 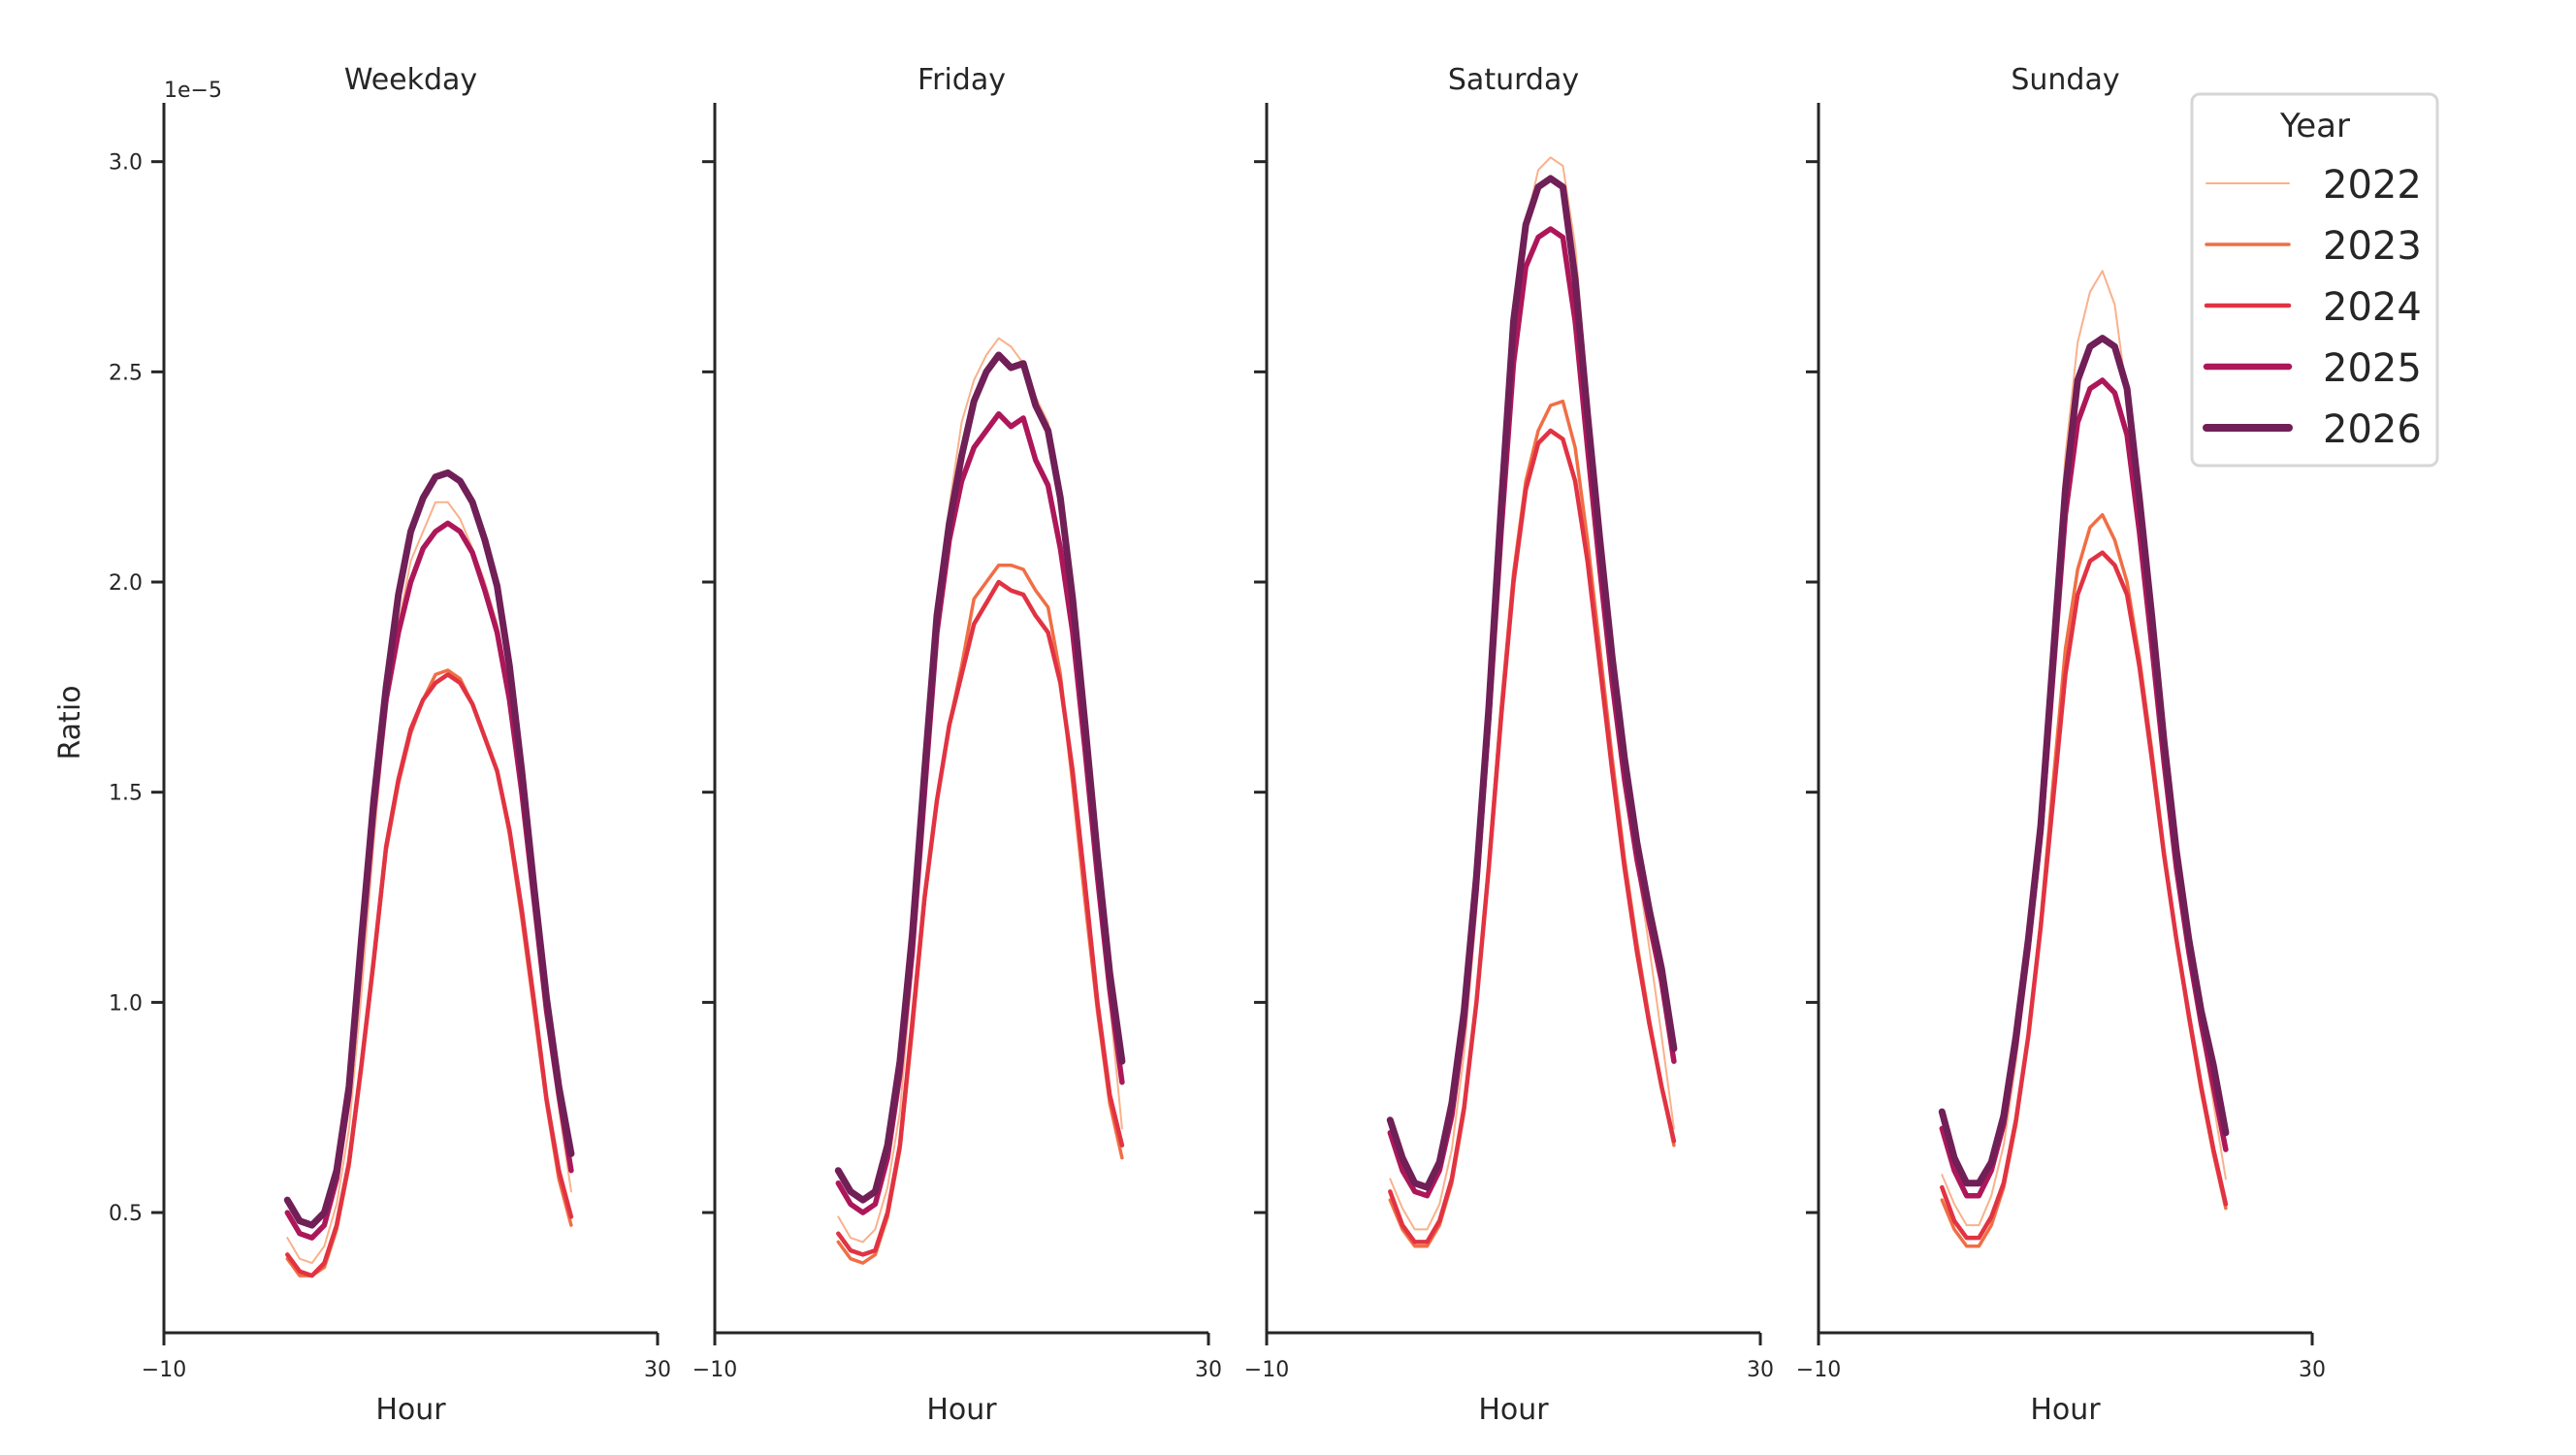 I want to click on legend: Year 2022 2023 2024 2025 2026, so click(x=2314, y=280).